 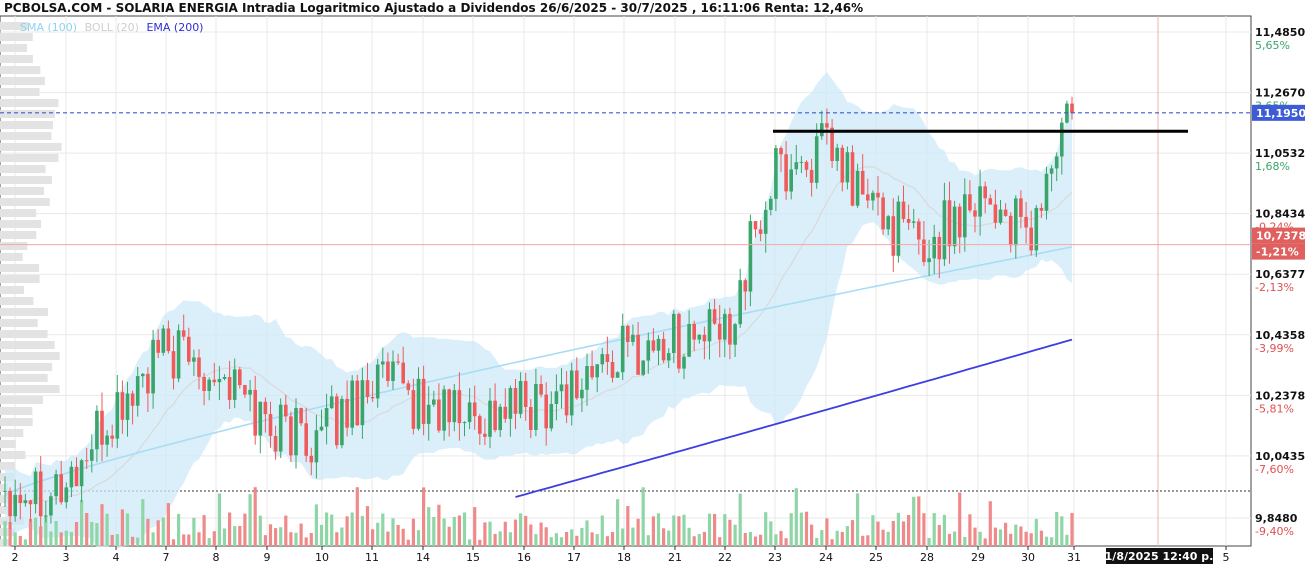 What do you see at coordinates (372, 557) in the screenshot?
I see `x-tick-label: 11` at bounding box center [372, 557].